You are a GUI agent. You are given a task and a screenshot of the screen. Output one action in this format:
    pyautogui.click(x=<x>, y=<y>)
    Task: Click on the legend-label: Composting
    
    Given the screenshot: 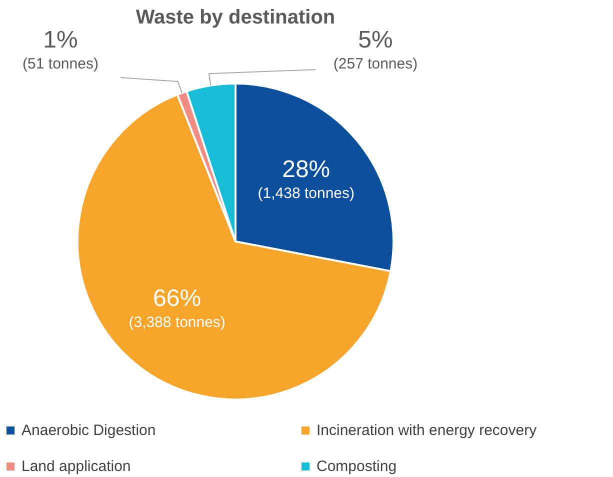 What is the action you would take?
    pyautogui.click(x=356, y=466)
    